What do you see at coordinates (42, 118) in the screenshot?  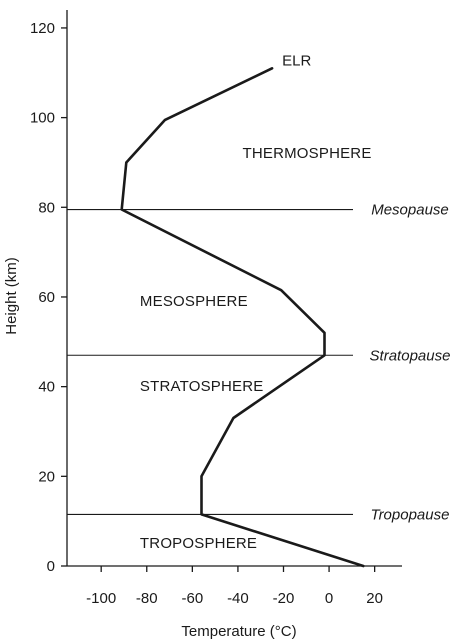 I see `y-tick-label: 100` at bounding box center [42, 118].